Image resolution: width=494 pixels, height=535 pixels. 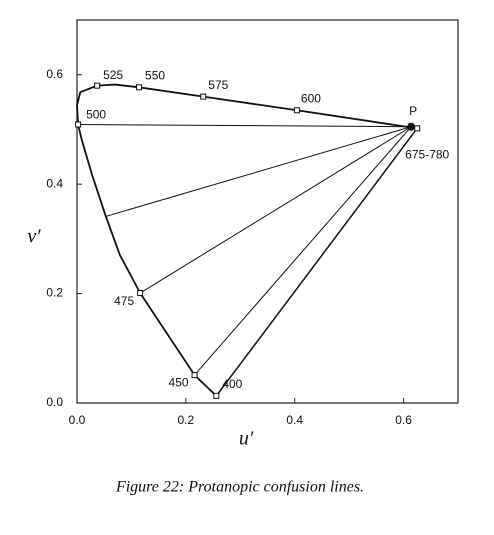 What do you see at coordinates (54, 402) in the screenshot?
I see `y-tick-label: 0.0` at bounding box center [54, 402].